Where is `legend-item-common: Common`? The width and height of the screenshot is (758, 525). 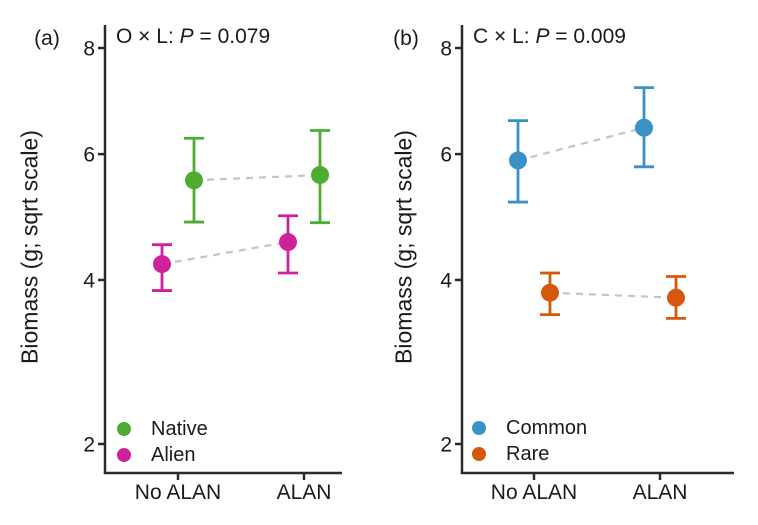
legend-item-common: Common is located at coordinates (529, 428).